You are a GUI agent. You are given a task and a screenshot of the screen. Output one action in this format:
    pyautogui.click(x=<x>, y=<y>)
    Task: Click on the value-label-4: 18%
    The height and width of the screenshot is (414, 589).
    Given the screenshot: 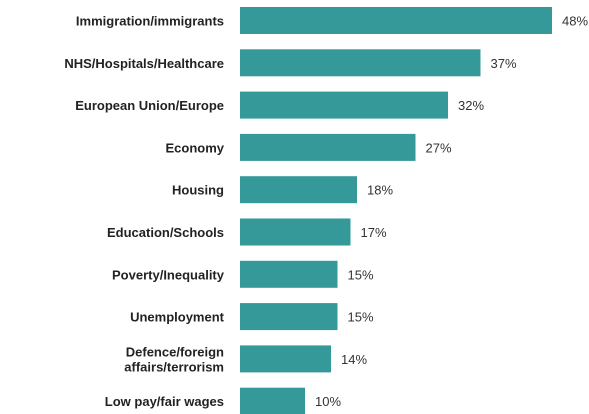 What is the action you would take?
    pyautogui.click(x=380, y=190)
    